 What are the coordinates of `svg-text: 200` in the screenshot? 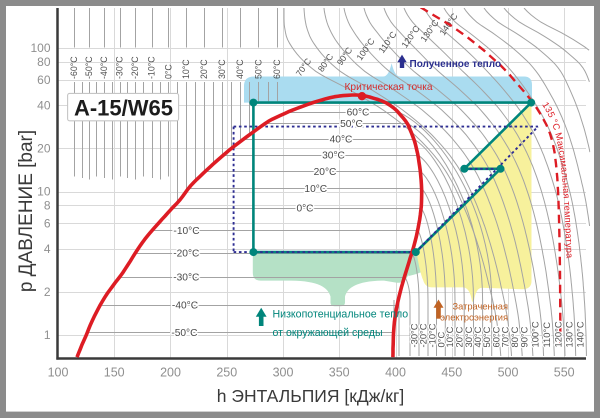 It's located at (170, 373).